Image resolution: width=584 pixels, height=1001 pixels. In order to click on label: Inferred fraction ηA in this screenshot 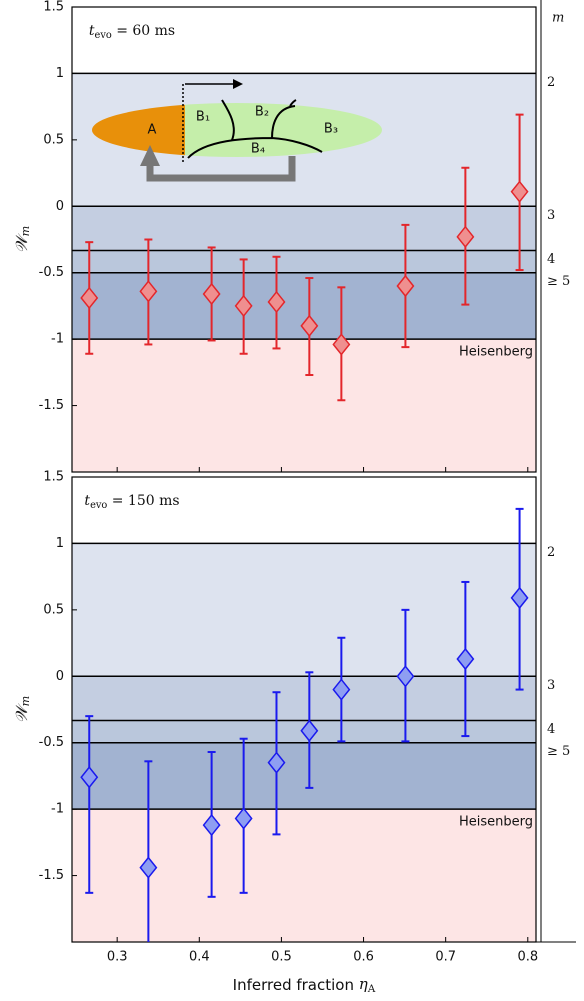, I will do `click(304, 985)`.